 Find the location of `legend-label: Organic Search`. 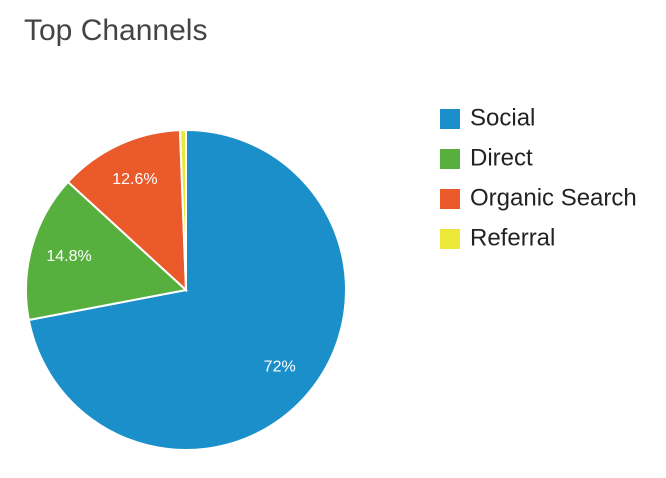

legend-label: Organic Search is located at coordinates (553, 197).